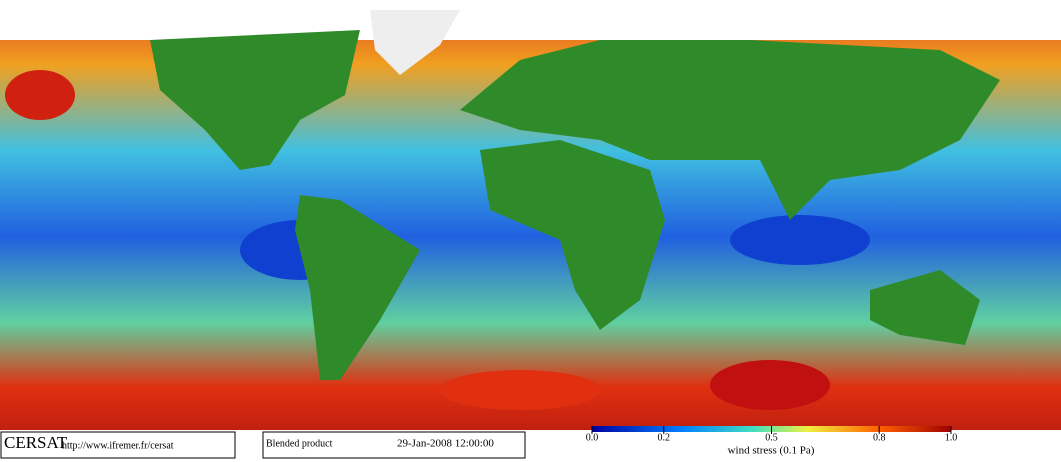 Image resolution: width=1061 pixels, height=462 pixels. Describe the element at coordinates (951, 437) in the screenshot. I see `colorbar-tick-label: 1.0` at that location.